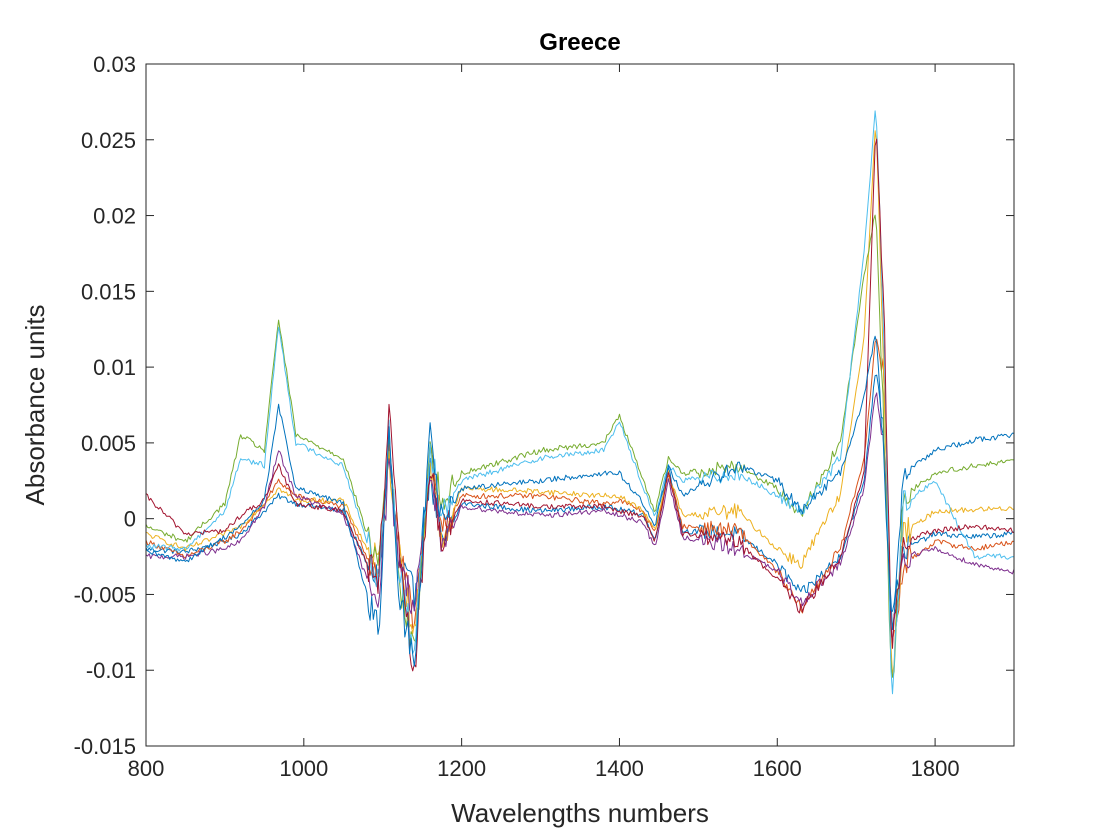  What do you see at coordinates (35, 405) in the screenshot?
I see `y-axis-label: Absorbance units` at bounding box center [35, 405].